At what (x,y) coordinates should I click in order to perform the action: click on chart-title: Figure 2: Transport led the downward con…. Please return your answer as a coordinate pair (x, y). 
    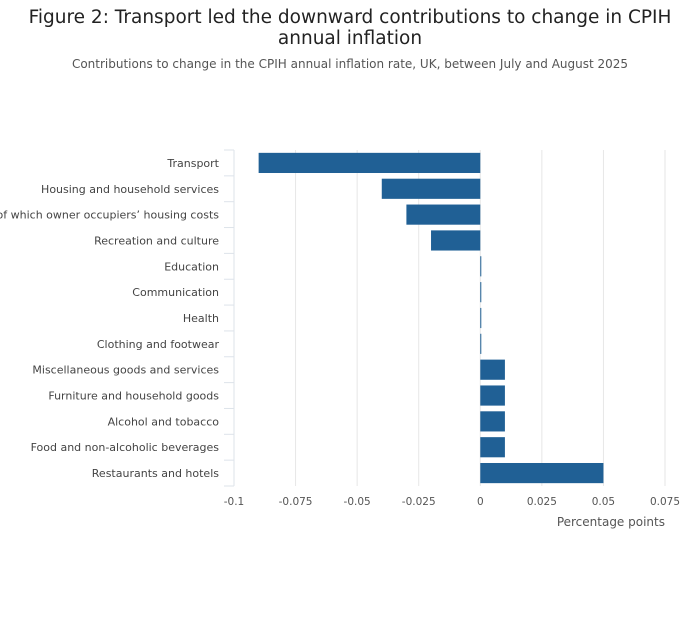
    Looking at the image, I should click on (350, 28).